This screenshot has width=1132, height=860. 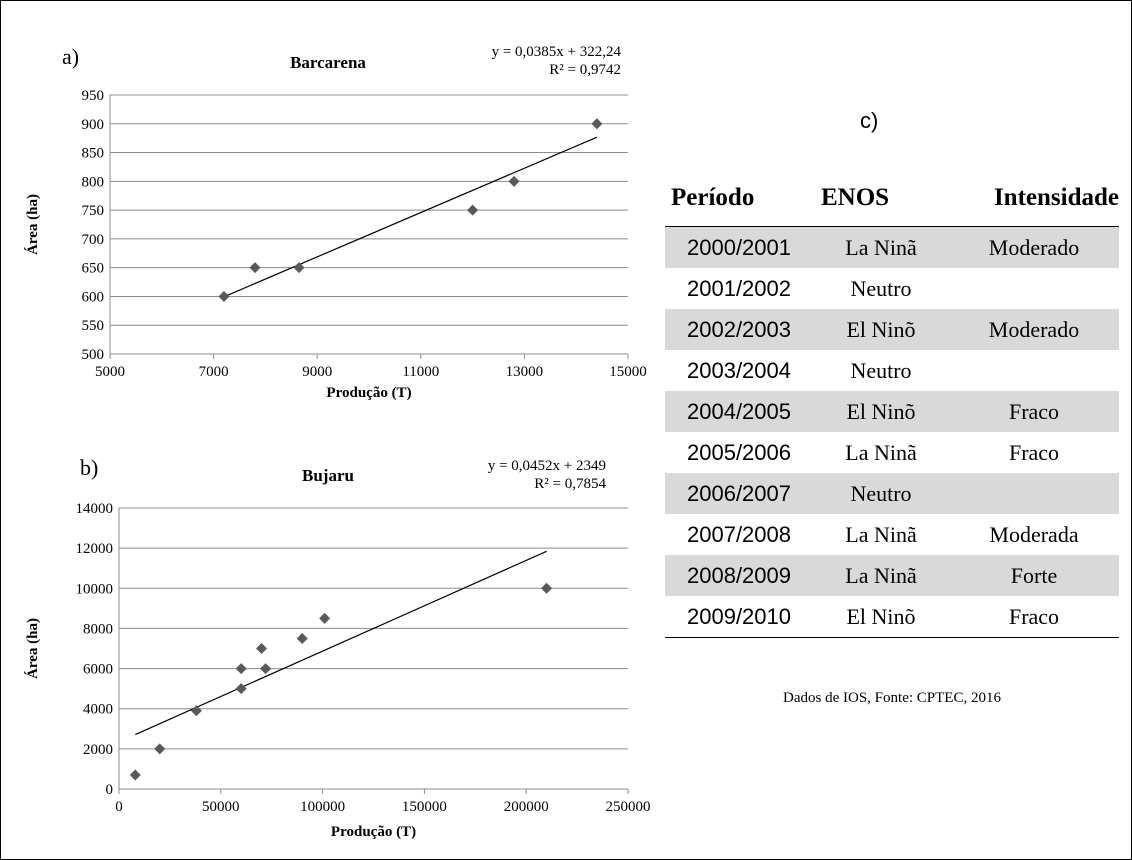 What do you see at coordinates (739, 616) in the screenshot?
I see `cell-periodo: 2009/2010` at bounding box center [739, 616].